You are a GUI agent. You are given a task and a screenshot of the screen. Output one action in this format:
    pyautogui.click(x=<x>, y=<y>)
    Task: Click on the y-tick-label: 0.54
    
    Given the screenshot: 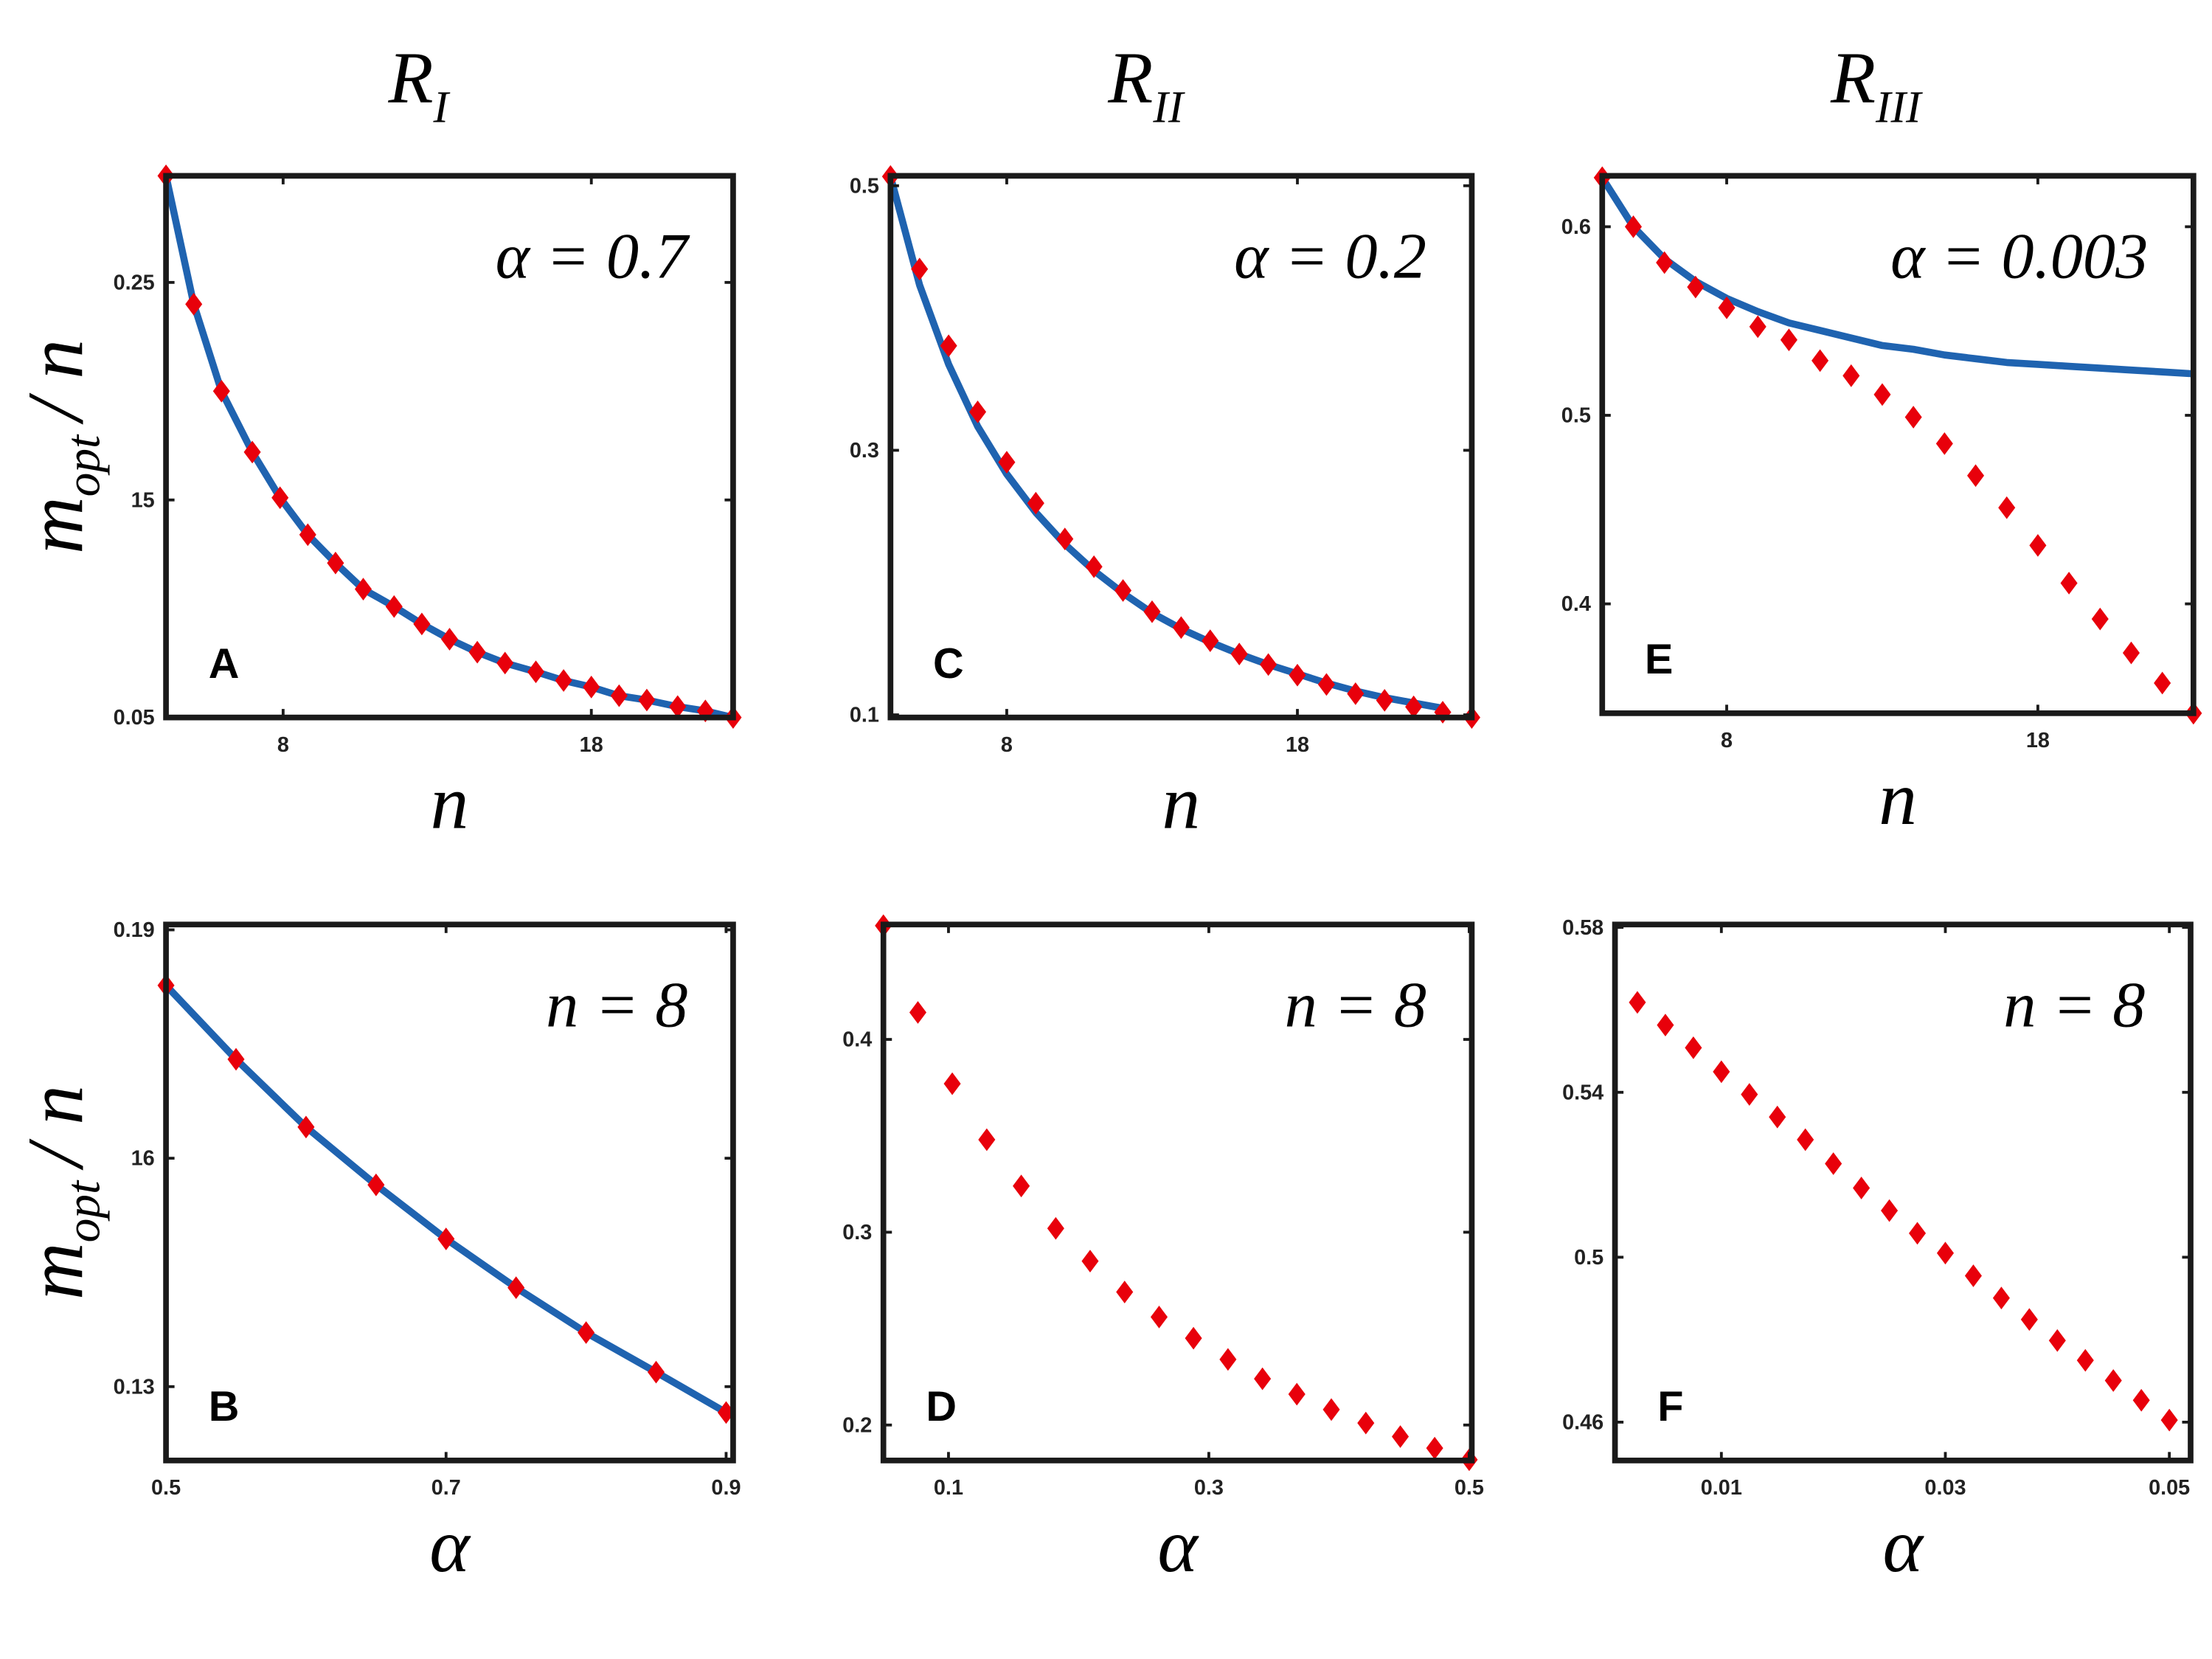 What is the action you would take?
    pyautogui.click(x=1583, y=1092)
    